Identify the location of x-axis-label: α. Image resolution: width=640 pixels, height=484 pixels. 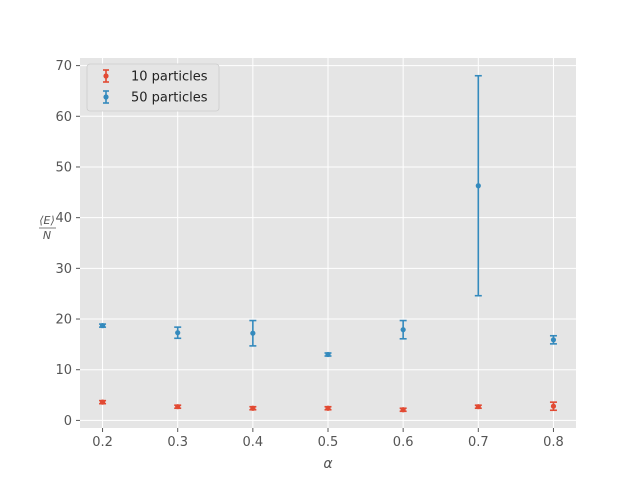
(328, 464).